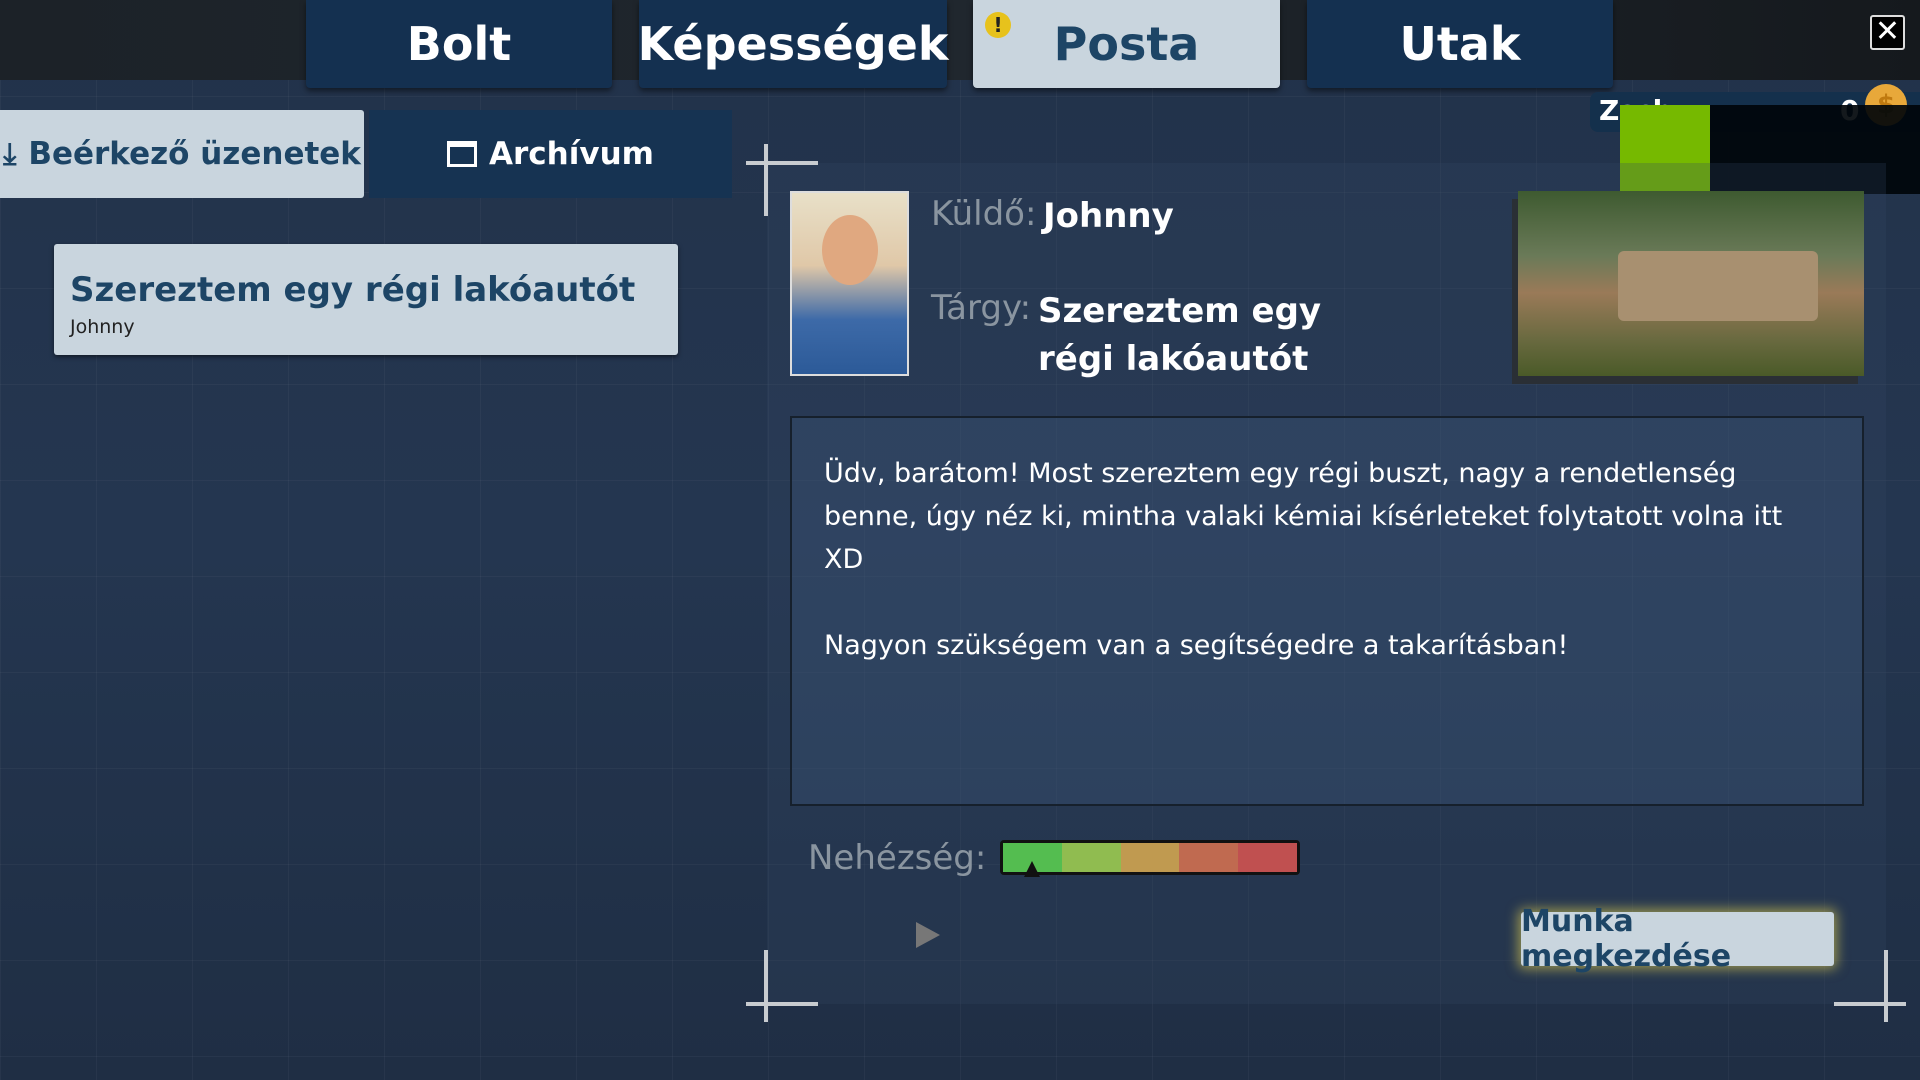 Image resolution: width=1920 pixels, height=1080 pixels. What do you see at coordinates (984, 214) in the screenshot?
I see `sender-label: Küldő:` at bounding box center [984, 214].